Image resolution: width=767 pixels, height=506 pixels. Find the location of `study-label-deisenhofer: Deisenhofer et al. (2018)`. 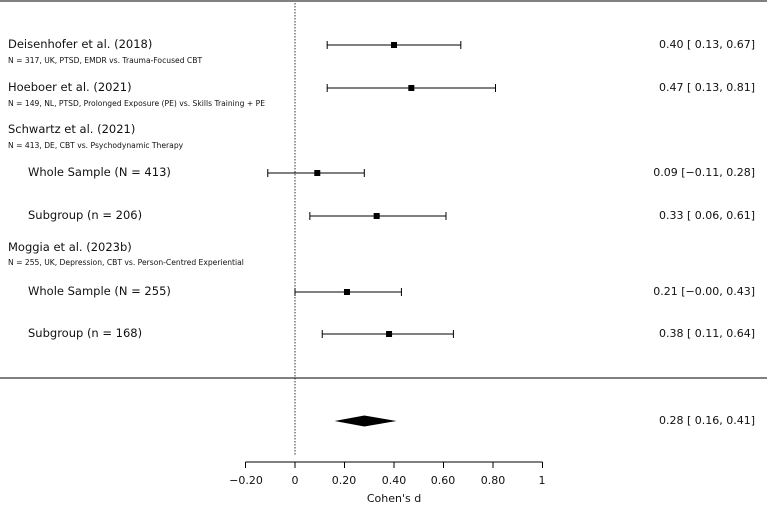

study-label-deisenhofer: Deisenhofer et al. (2018) is located at coordinates (80, 44).